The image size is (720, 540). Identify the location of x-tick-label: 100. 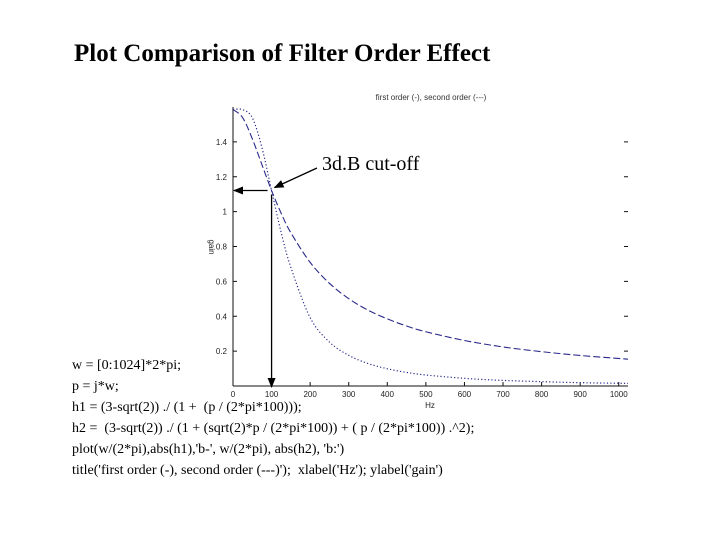
(272, 394).